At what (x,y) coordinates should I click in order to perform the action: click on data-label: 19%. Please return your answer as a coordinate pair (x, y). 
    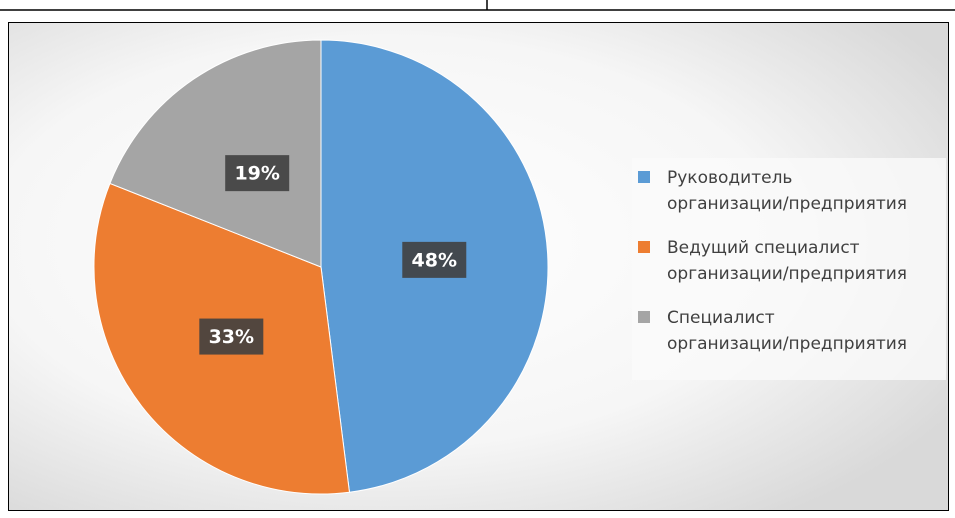
    Looking at the image, I should click on (256, 174).